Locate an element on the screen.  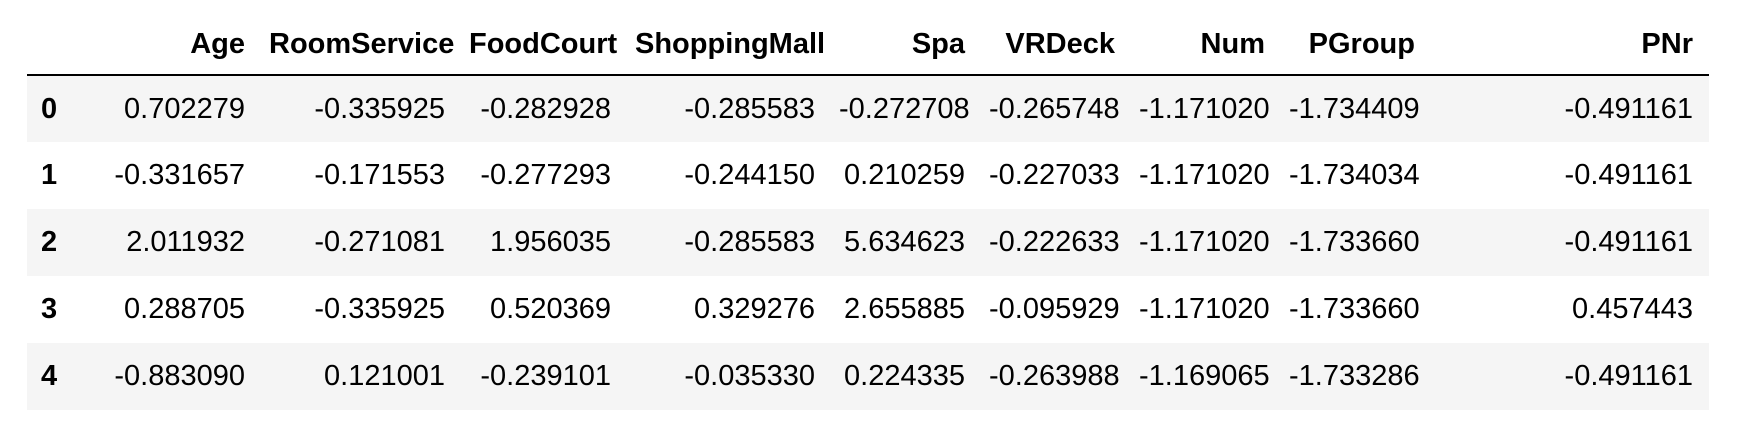
cell-roomservice: 0.121001 is located at coordinates (384, 376).